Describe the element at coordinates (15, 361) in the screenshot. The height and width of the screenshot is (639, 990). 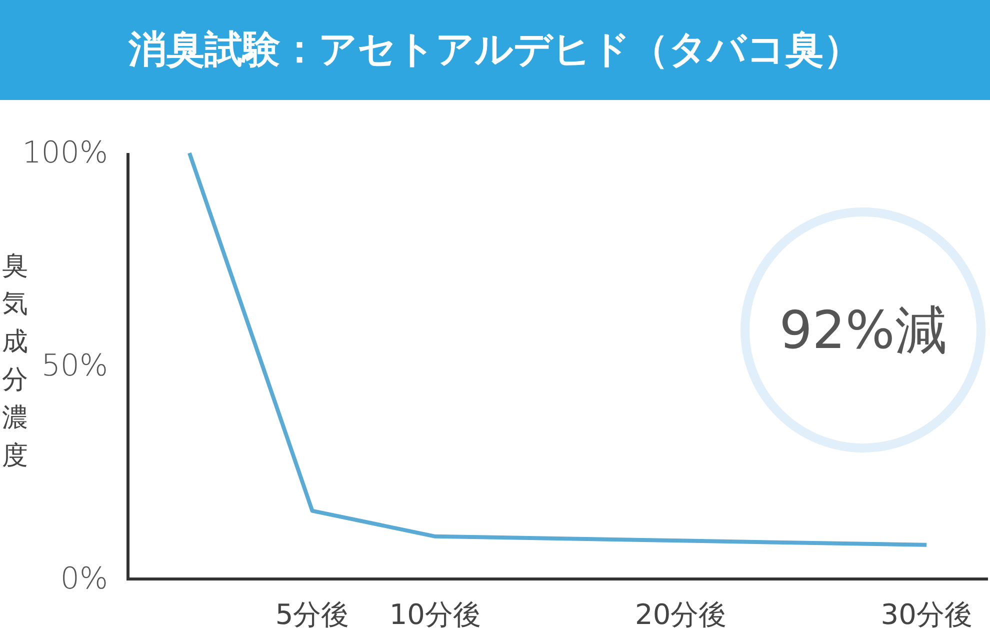
I see `y-axis-title: 臭気成分濃度` at that location.